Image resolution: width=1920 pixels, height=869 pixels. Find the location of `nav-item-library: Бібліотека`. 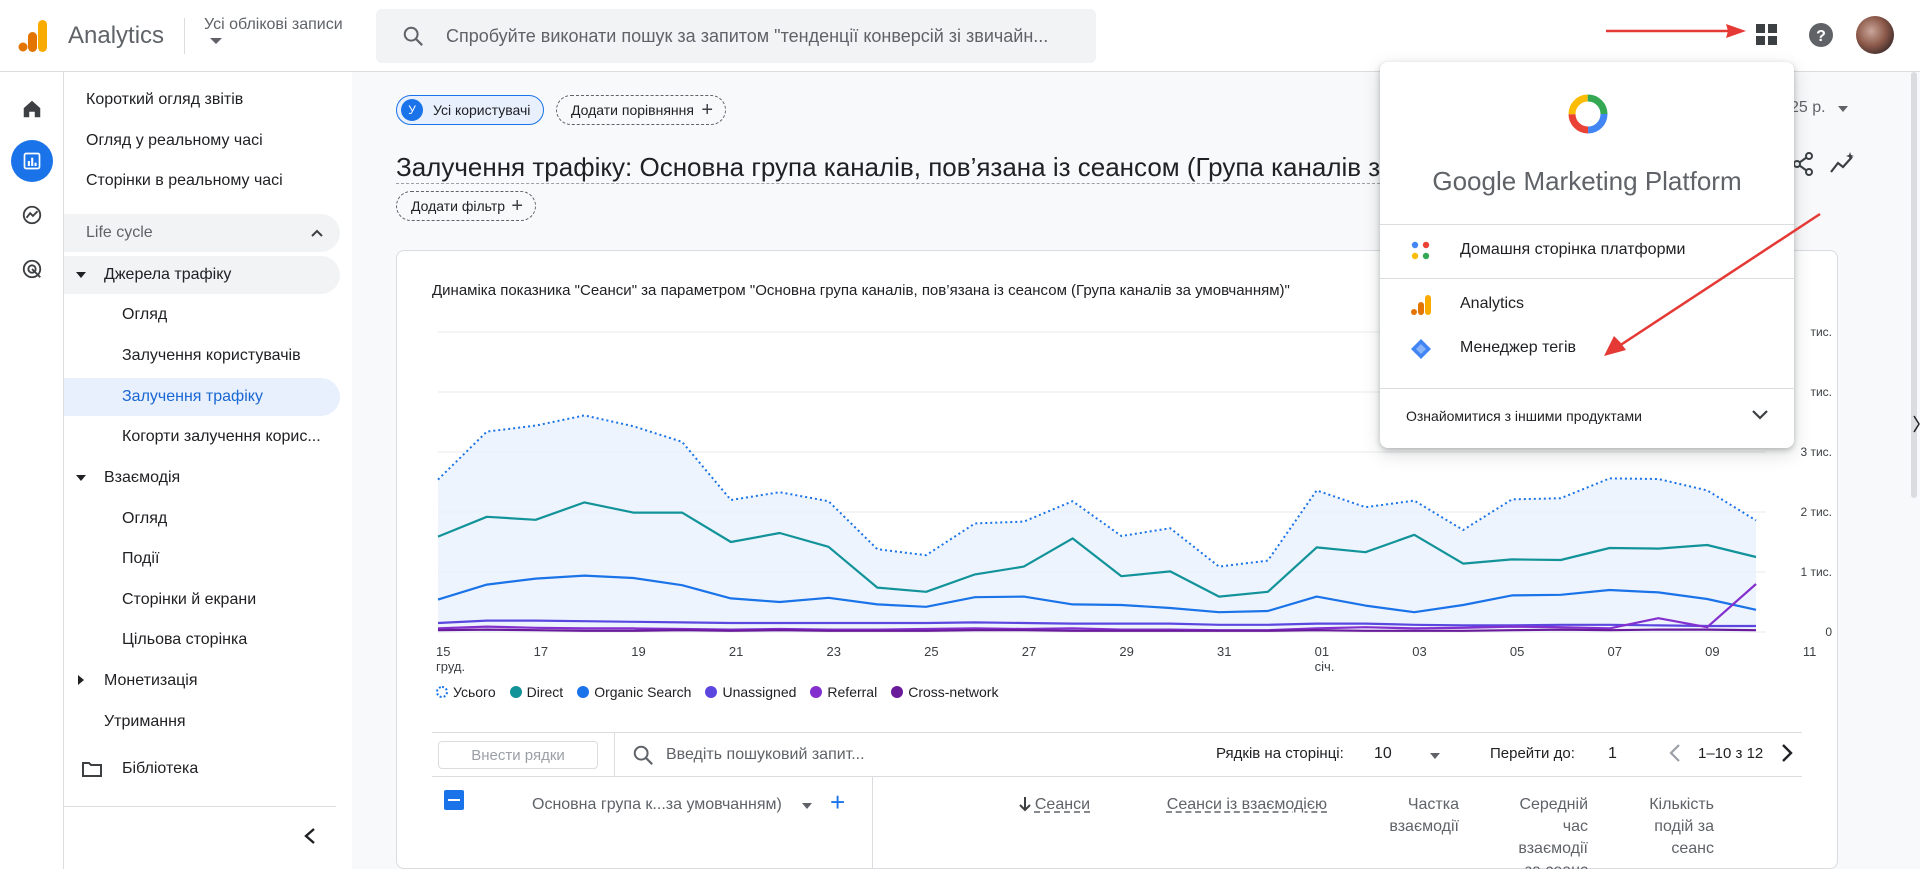

nav-item-library: Бібліотека is located at coordinates (202, 769).